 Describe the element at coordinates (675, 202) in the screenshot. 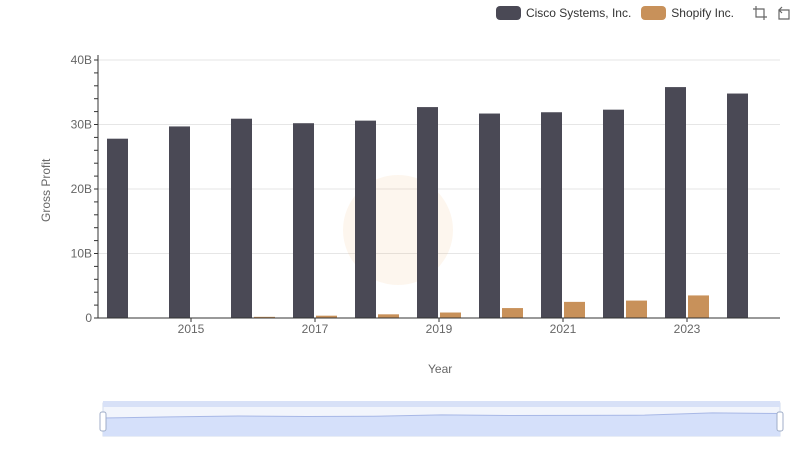

I see `bar-cisco-2023` at that location.